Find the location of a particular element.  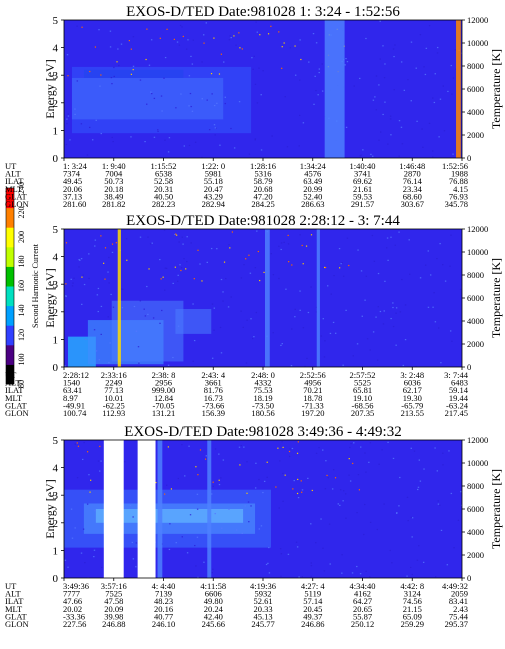

table-cell: 45.13 is located at coordinates (262, 616).